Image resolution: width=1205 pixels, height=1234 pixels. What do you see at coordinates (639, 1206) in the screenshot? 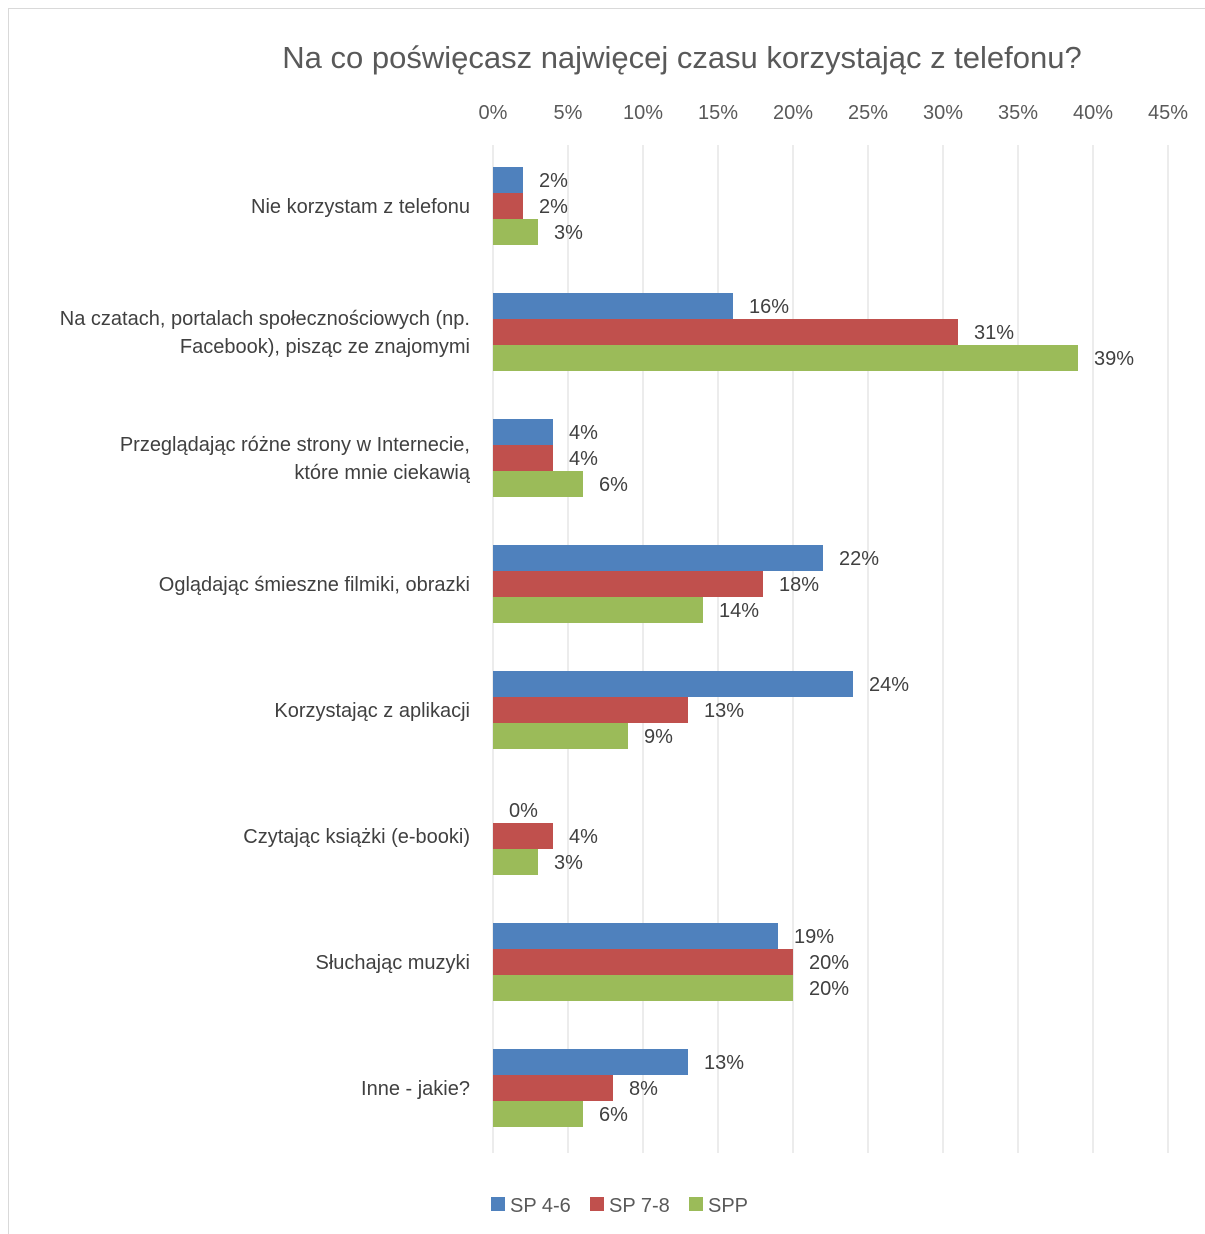
I see `legend-label: SP 7-8` at bounding box center [639, 1206].